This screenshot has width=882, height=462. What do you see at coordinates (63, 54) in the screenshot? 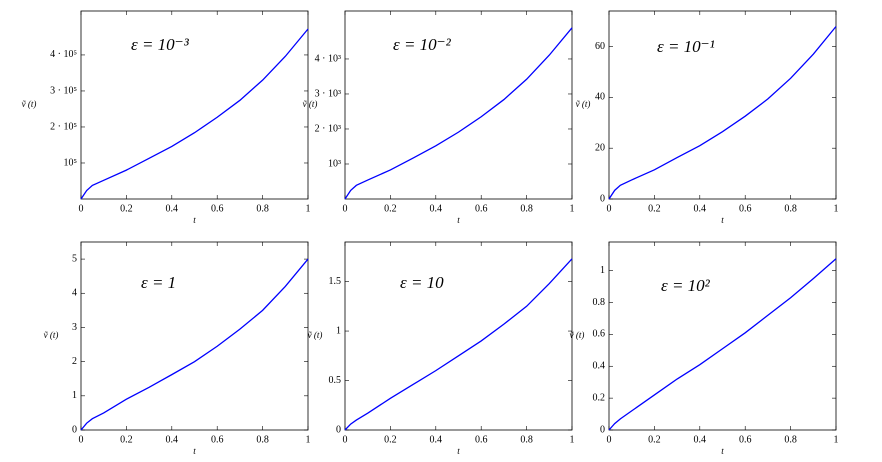
I see `y-tick-label: 4 · 10⁵` at bounding box center [63, 54].